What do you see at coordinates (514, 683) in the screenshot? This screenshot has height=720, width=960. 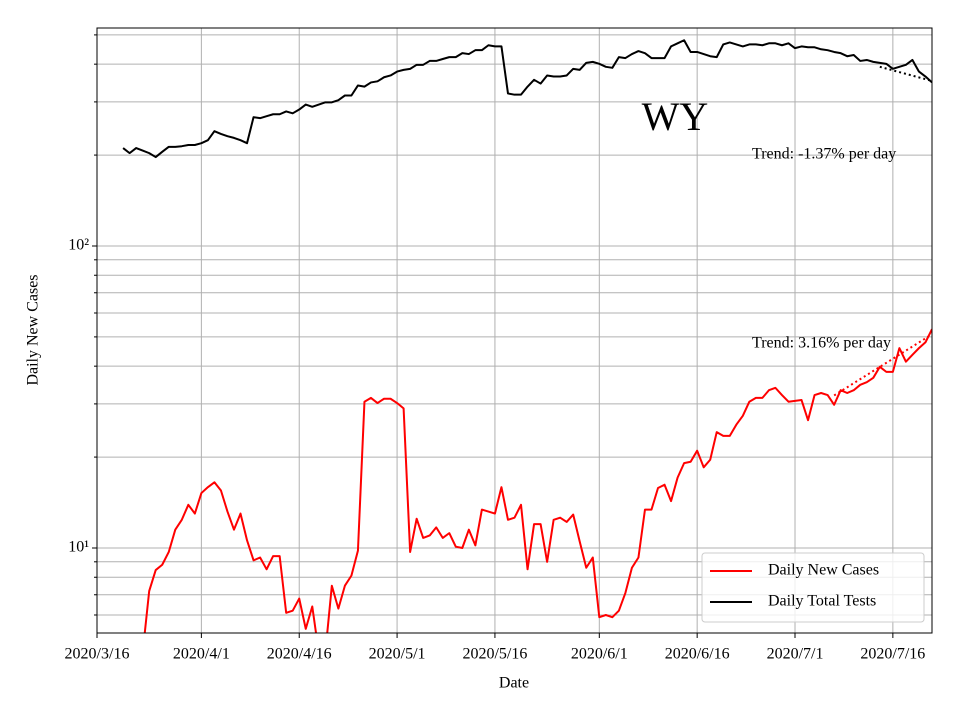 I see `x-axis-label: Date` at bounding box center [514, 683].